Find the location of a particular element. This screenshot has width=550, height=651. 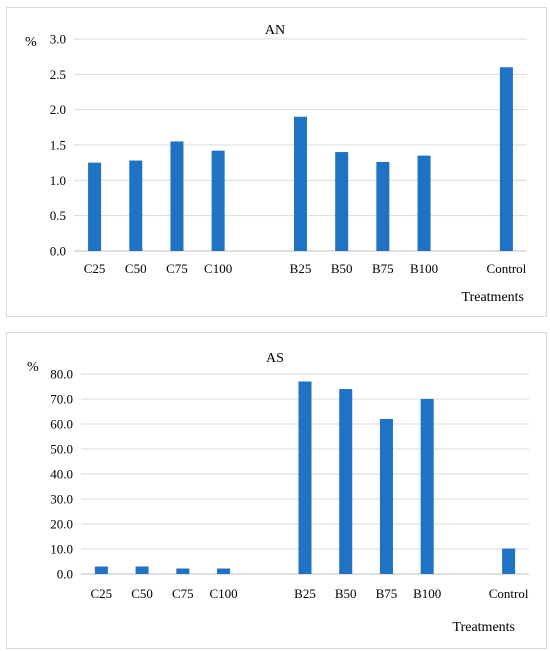

an-category-label: B75 is located at coordinates (383, 268).